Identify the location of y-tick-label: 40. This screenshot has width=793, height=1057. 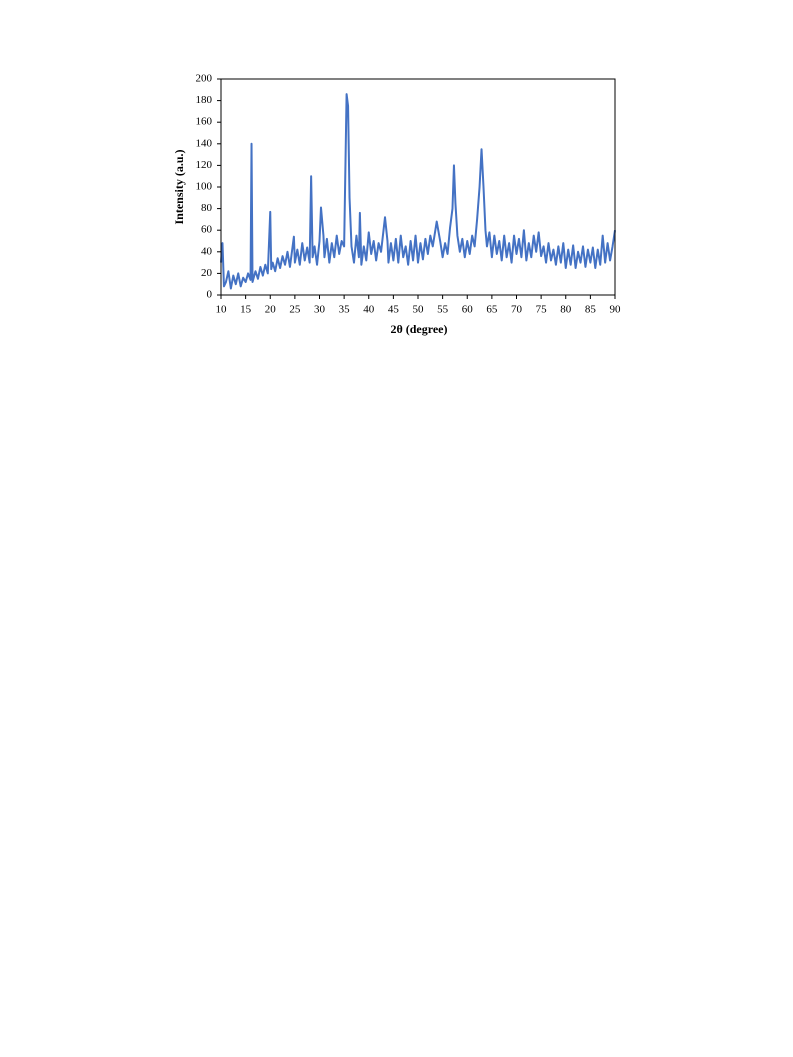
(207, 251).